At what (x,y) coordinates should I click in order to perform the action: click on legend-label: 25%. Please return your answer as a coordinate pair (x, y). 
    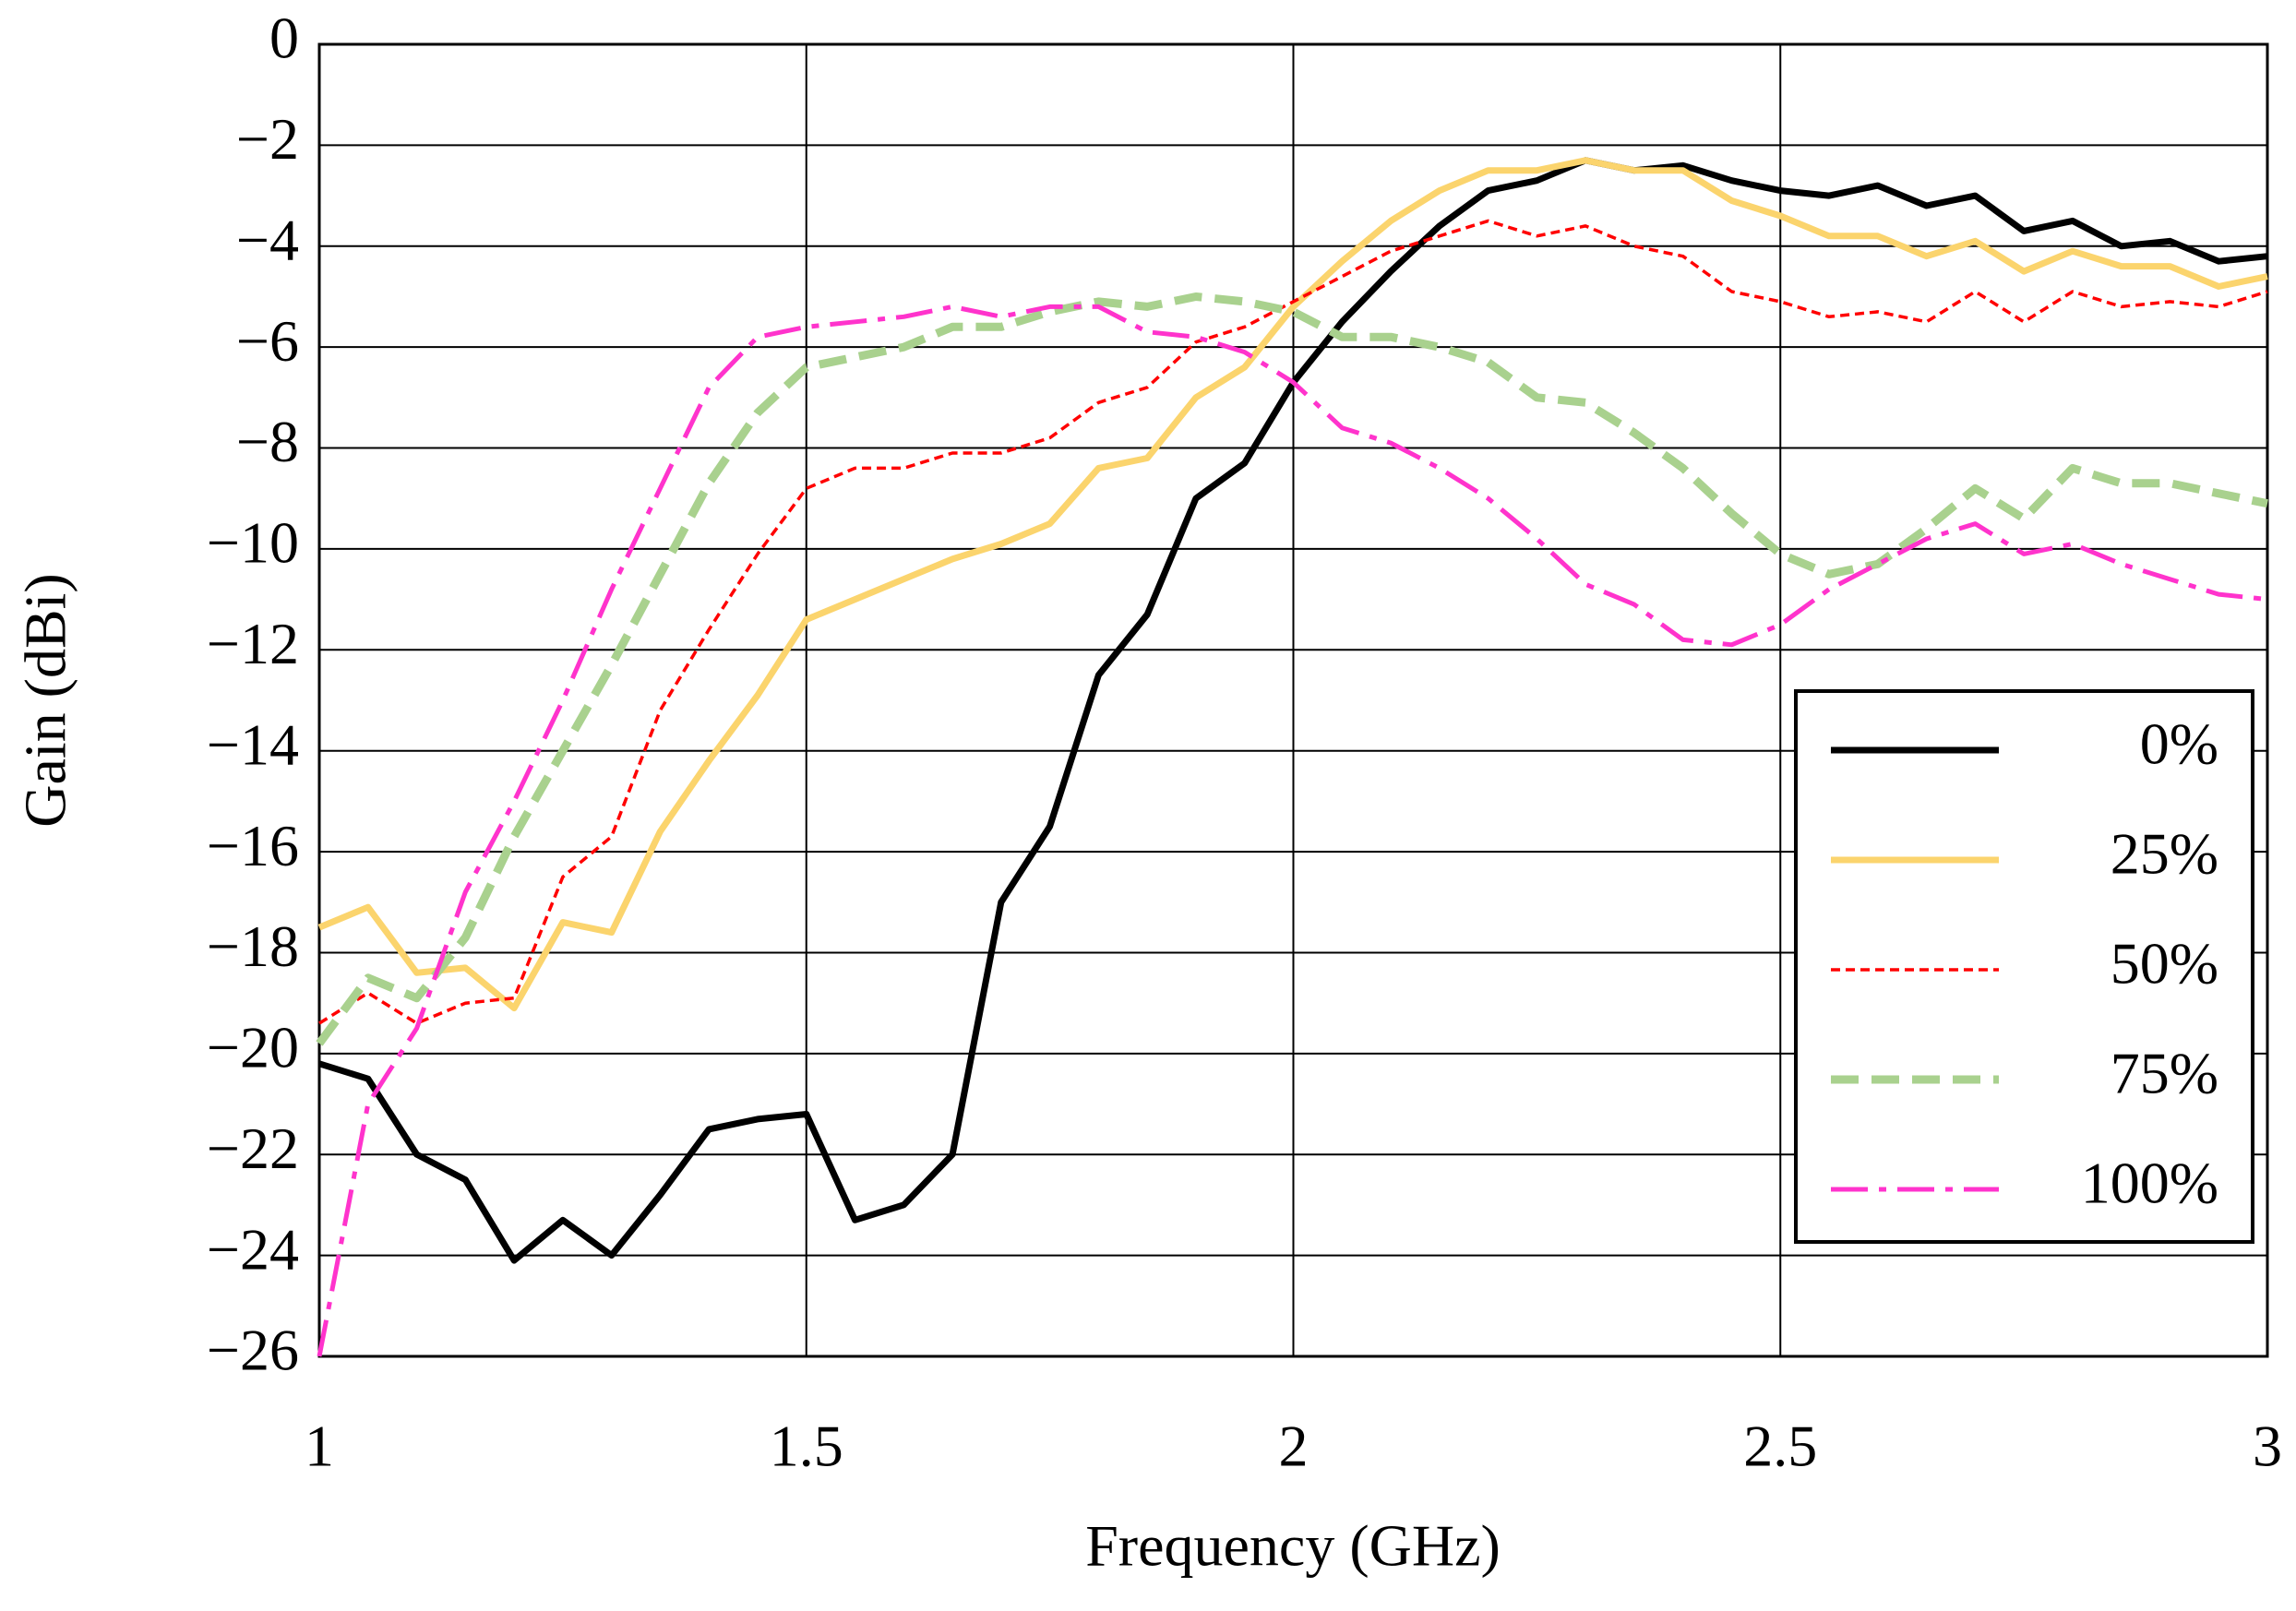
    Looking at the image, I should click on (2164, 854).